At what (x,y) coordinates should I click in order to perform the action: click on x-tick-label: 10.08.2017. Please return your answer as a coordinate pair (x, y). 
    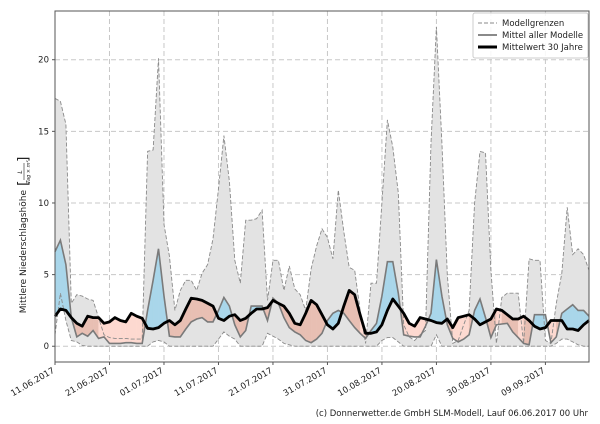
    Looking at the image, I should click on (359, 382).